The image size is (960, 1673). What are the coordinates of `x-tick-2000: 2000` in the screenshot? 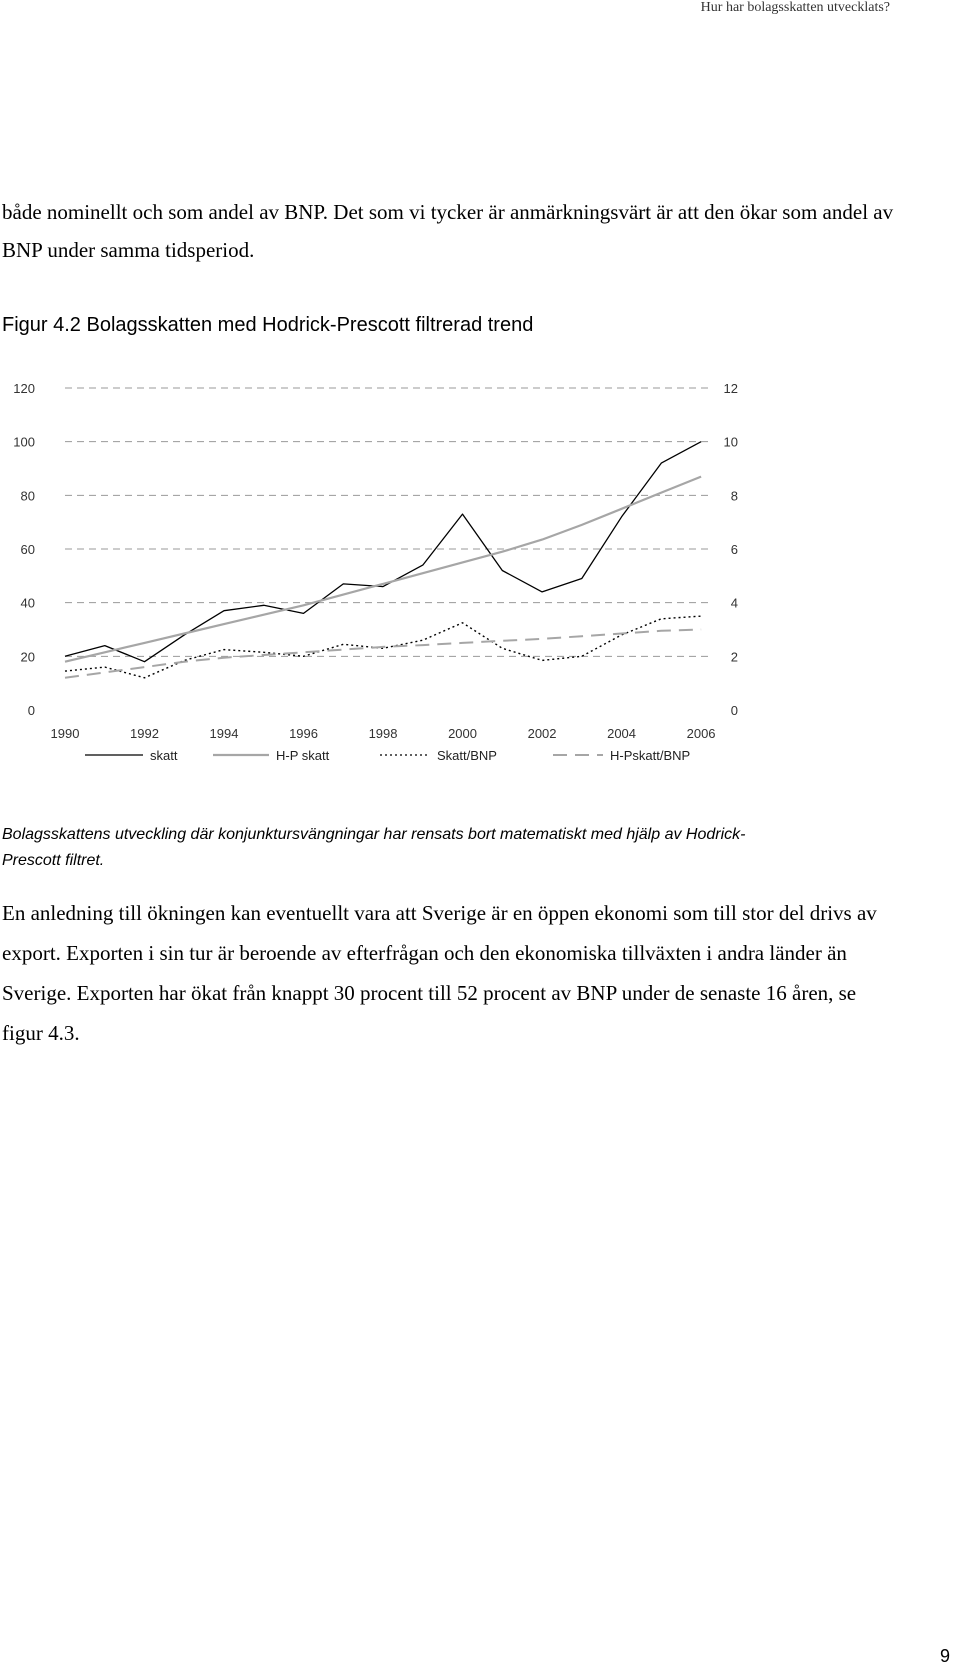 It's located at (462, 733).